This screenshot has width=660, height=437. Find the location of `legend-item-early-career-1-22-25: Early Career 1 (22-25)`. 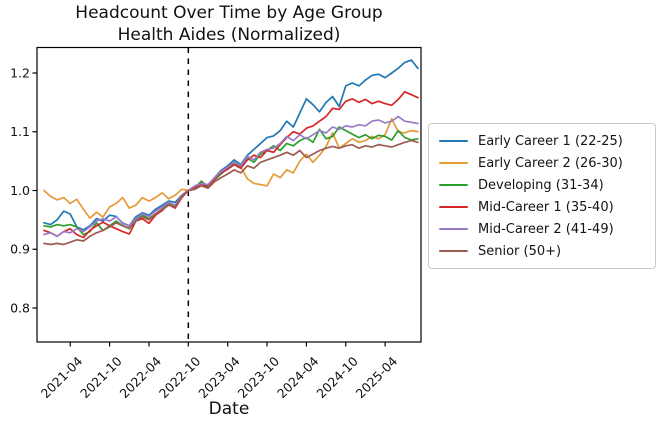

legend-item-early-career-1-22-25: Early Career 1 (22-25) is located at coordinates (547, 141).